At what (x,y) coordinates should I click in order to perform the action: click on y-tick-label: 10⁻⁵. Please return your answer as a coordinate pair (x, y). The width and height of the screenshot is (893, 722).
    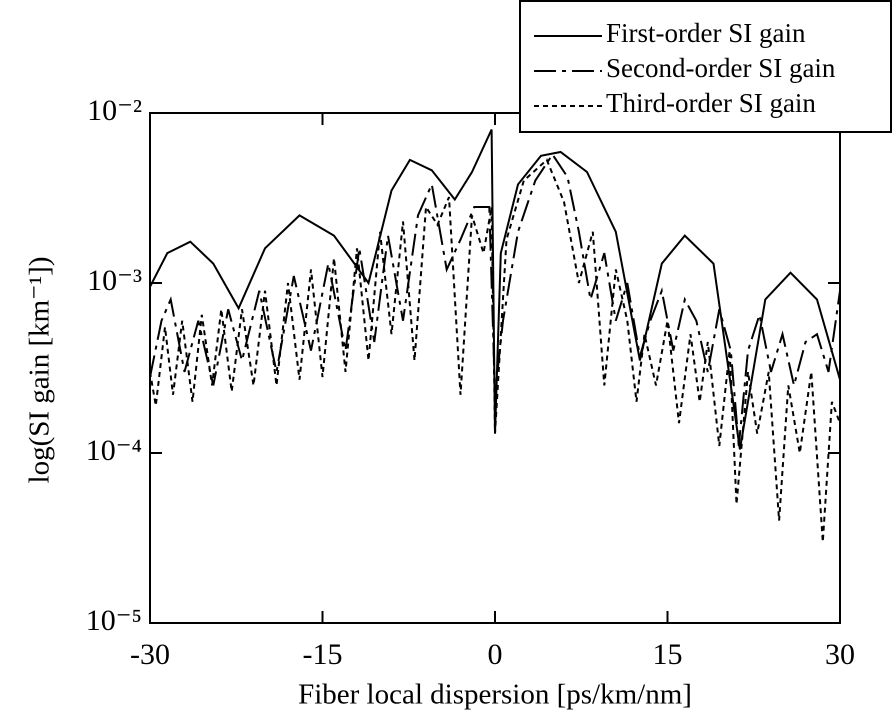
    Looking at the image, I should click on (114, 620).